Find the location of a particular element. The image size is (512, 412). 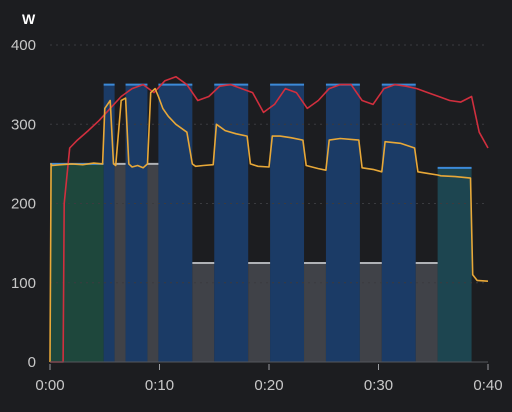

x-axis: 0:00 0:10 0:20 0:30 0:40 is located at coordinates (269, 377).